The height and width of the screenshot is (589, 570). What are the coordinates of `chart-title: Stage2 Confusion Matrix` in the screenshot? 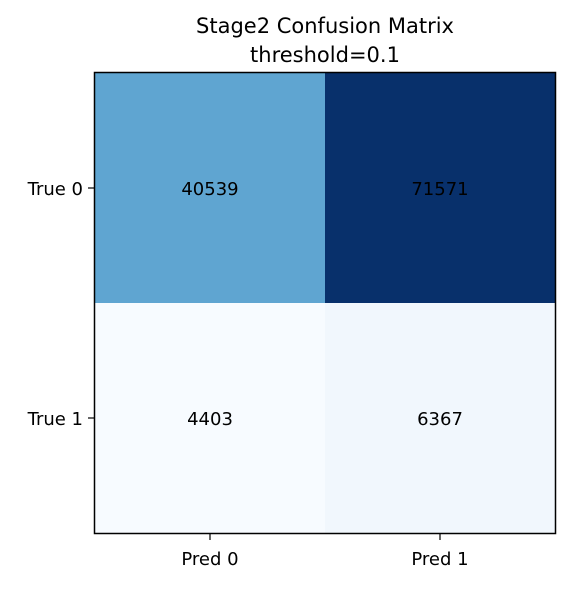 It's located at (325, 26).